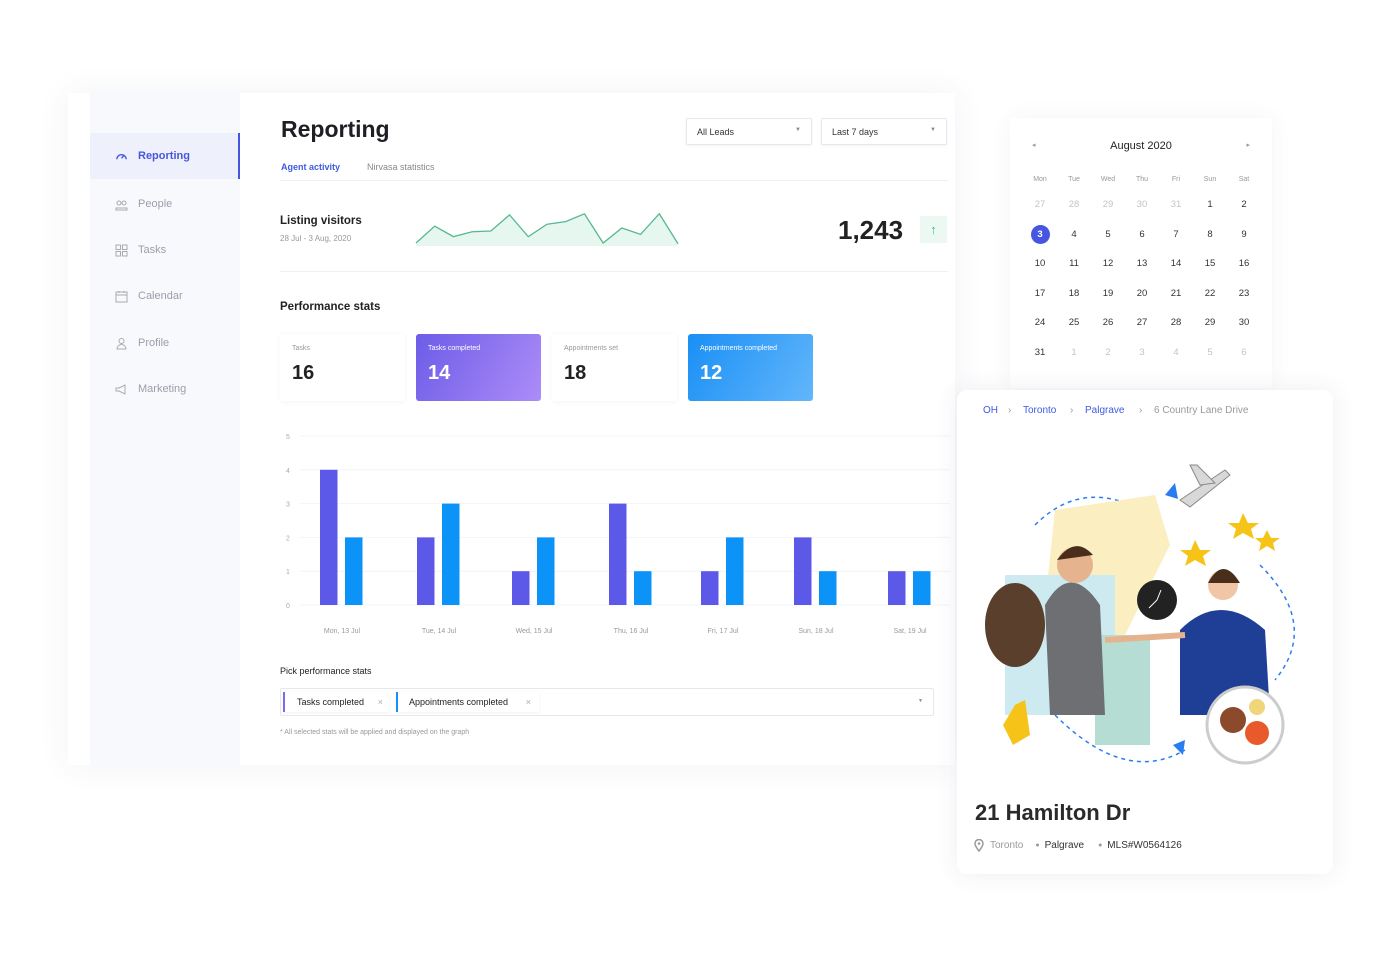 Image resolution: width=1380 pixels, height=975 pixels. What do you see at coordinates (165, 296) in the screenshot?
I see `sidebar-item-calendar: Calendar` at bounding box center [165, 296].